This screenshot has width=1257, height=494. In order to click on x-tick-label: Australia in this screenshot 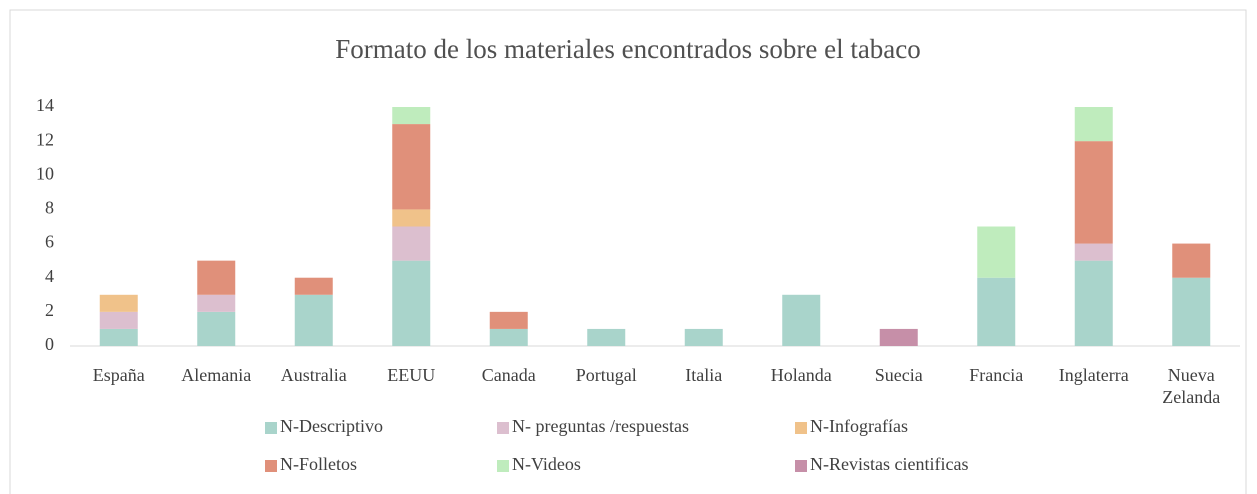, I will do `click(314, 375)`.